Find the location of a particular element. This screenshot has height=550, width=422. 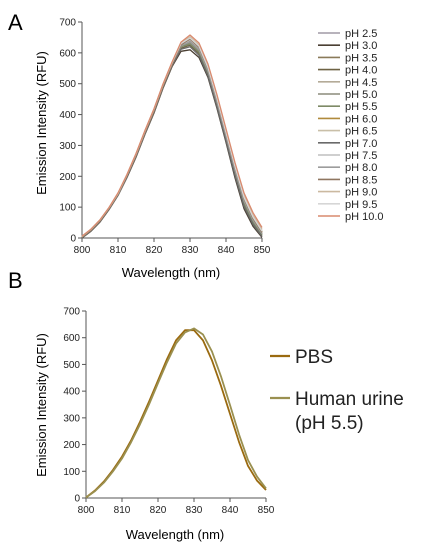

panel-a-y-tick-label: 700 is located at coordinates (67, 23).